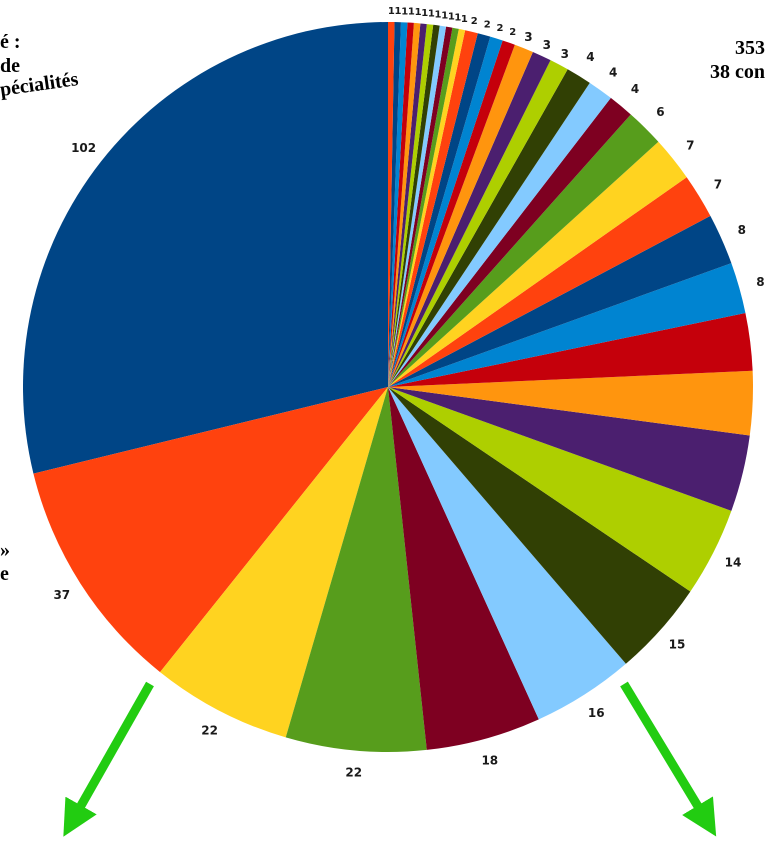 Image resolution: width=765 pixels, height=856 pixels. What do you see at coordinates (596, 713) in the screenshot?
I see `pie-data-label: 16` at bounding box center [596, 713].